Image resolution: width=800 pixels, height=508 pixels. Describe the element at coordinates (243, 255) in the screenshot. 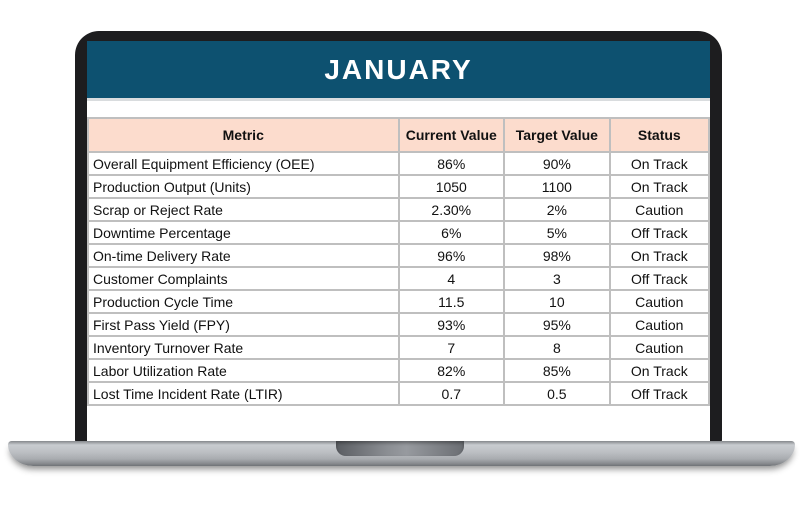

I see `cell-metric: On-time Delivery Rate` at that location.